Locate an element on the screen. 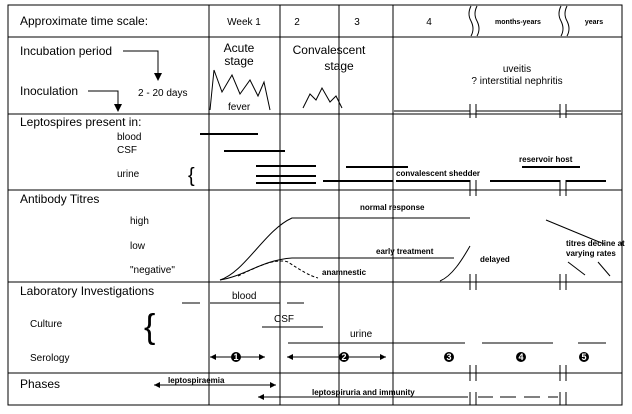 Image resolution: width=632 pixels, height=414 pixels. acute-stage-line2: stage is located at coordinates (239, 61).